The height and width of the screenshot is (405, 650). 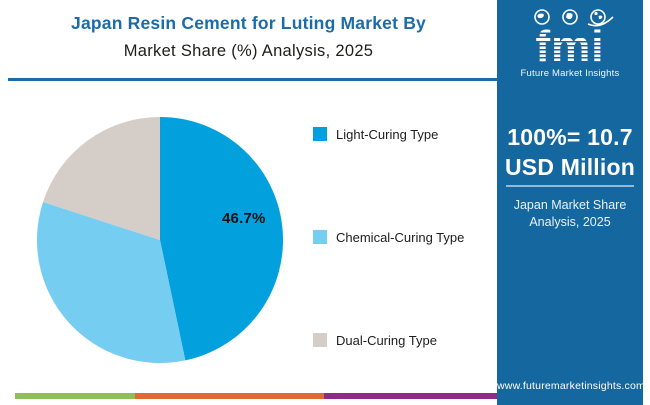 What do you see at coordinates (248, 23) in the screenshot?
I see `page-title-line1: Japan Resin Cement for Luting Market By` at bounding box center [248, 23].